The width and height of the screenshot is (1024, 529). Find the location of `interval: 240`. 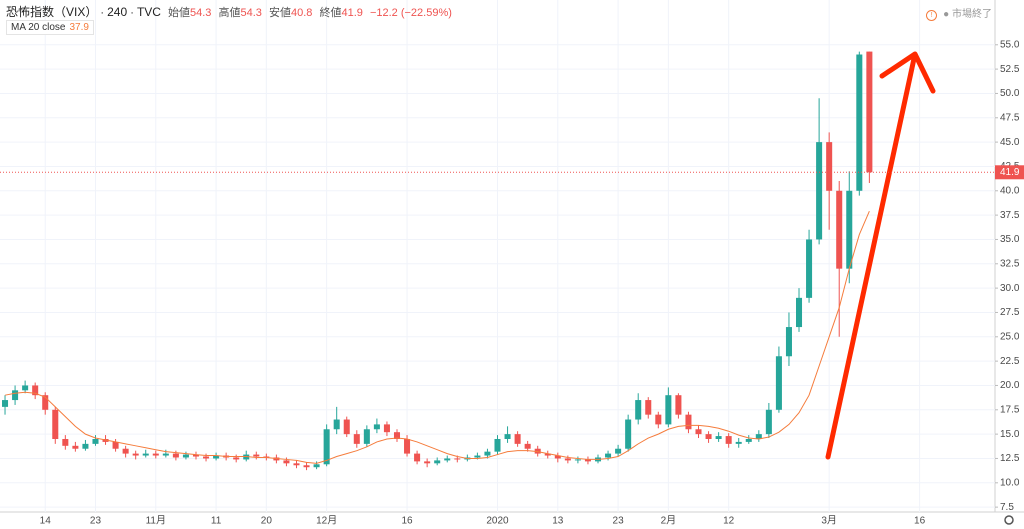

interval: 240 is located at coordinates (117, 12).